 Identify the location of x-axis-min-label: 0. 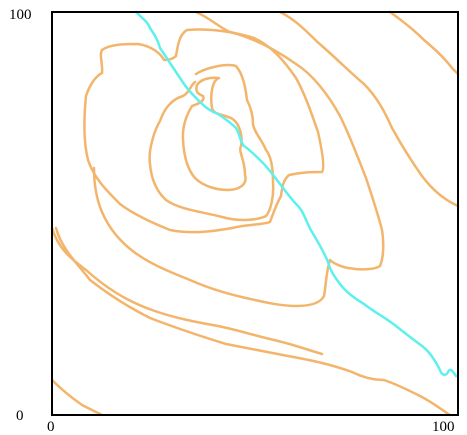
(51, 427).